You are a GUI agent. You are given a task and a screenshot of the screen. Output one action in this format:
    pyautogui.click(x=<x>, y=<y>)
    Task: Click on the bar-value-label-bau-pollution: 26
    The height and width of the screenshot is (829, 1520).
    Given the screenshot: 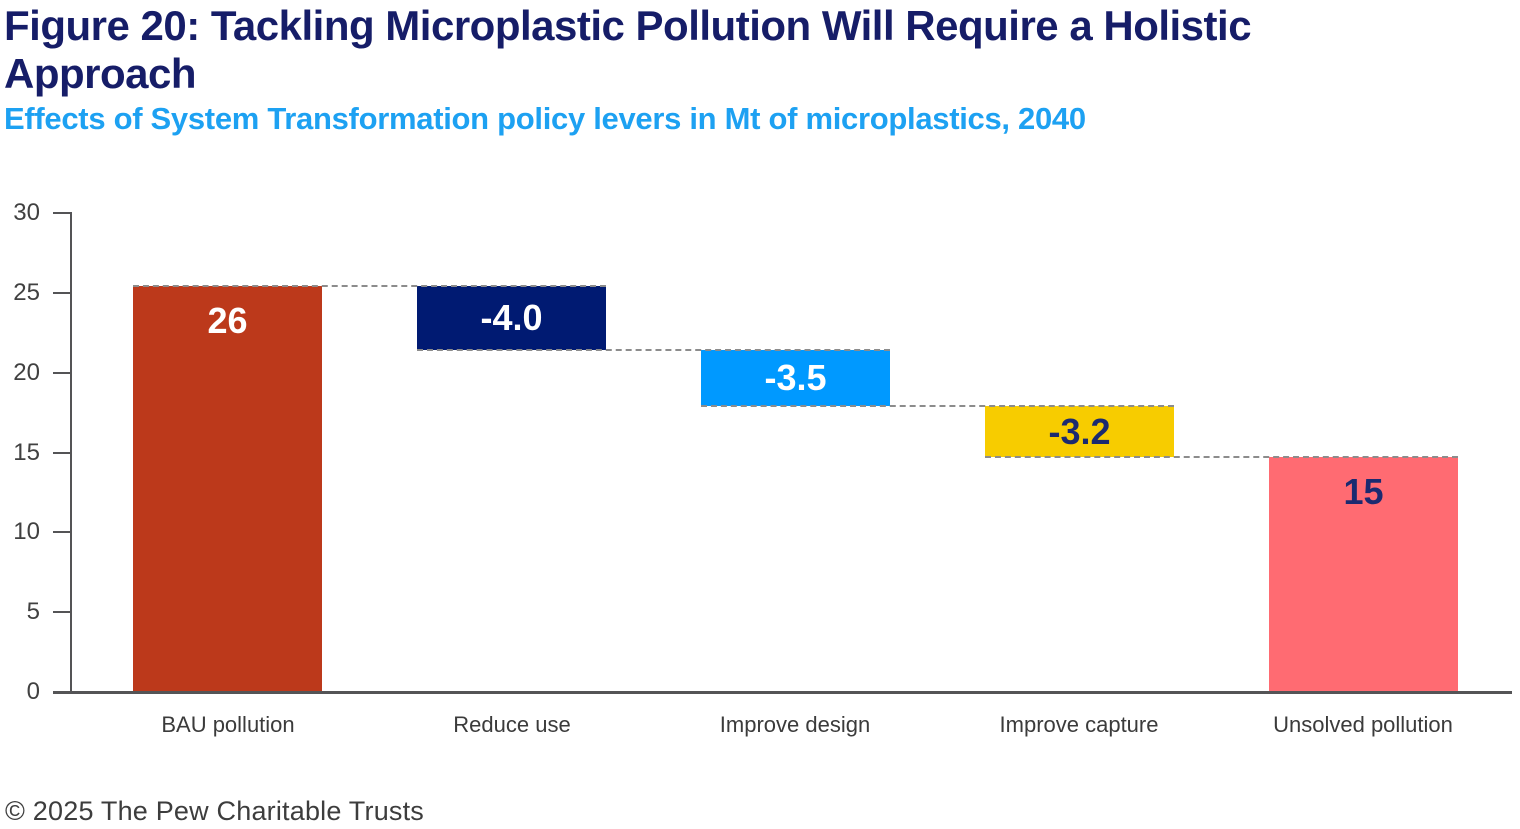 What is the action you would take?
    pyautogui.click(x=227, y=320)
    